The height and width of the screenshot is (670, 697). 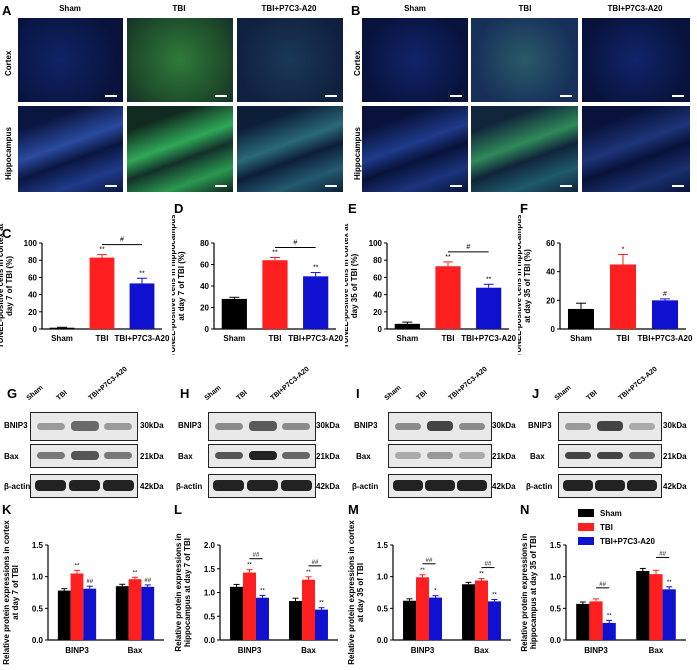 What do you see at coordinates (152, 425) in the screenshot?
I see `wb-kda-30: 30kDa` at bounding box center [152, 425].